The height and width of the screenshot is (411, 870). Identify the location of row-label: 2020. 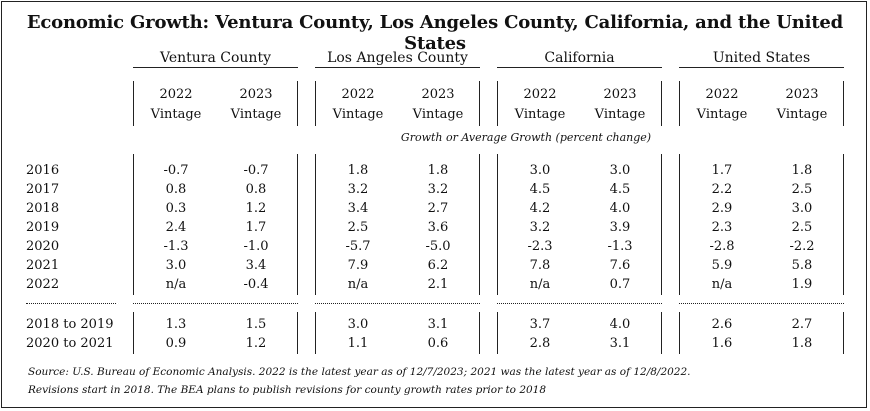
(43, 246).